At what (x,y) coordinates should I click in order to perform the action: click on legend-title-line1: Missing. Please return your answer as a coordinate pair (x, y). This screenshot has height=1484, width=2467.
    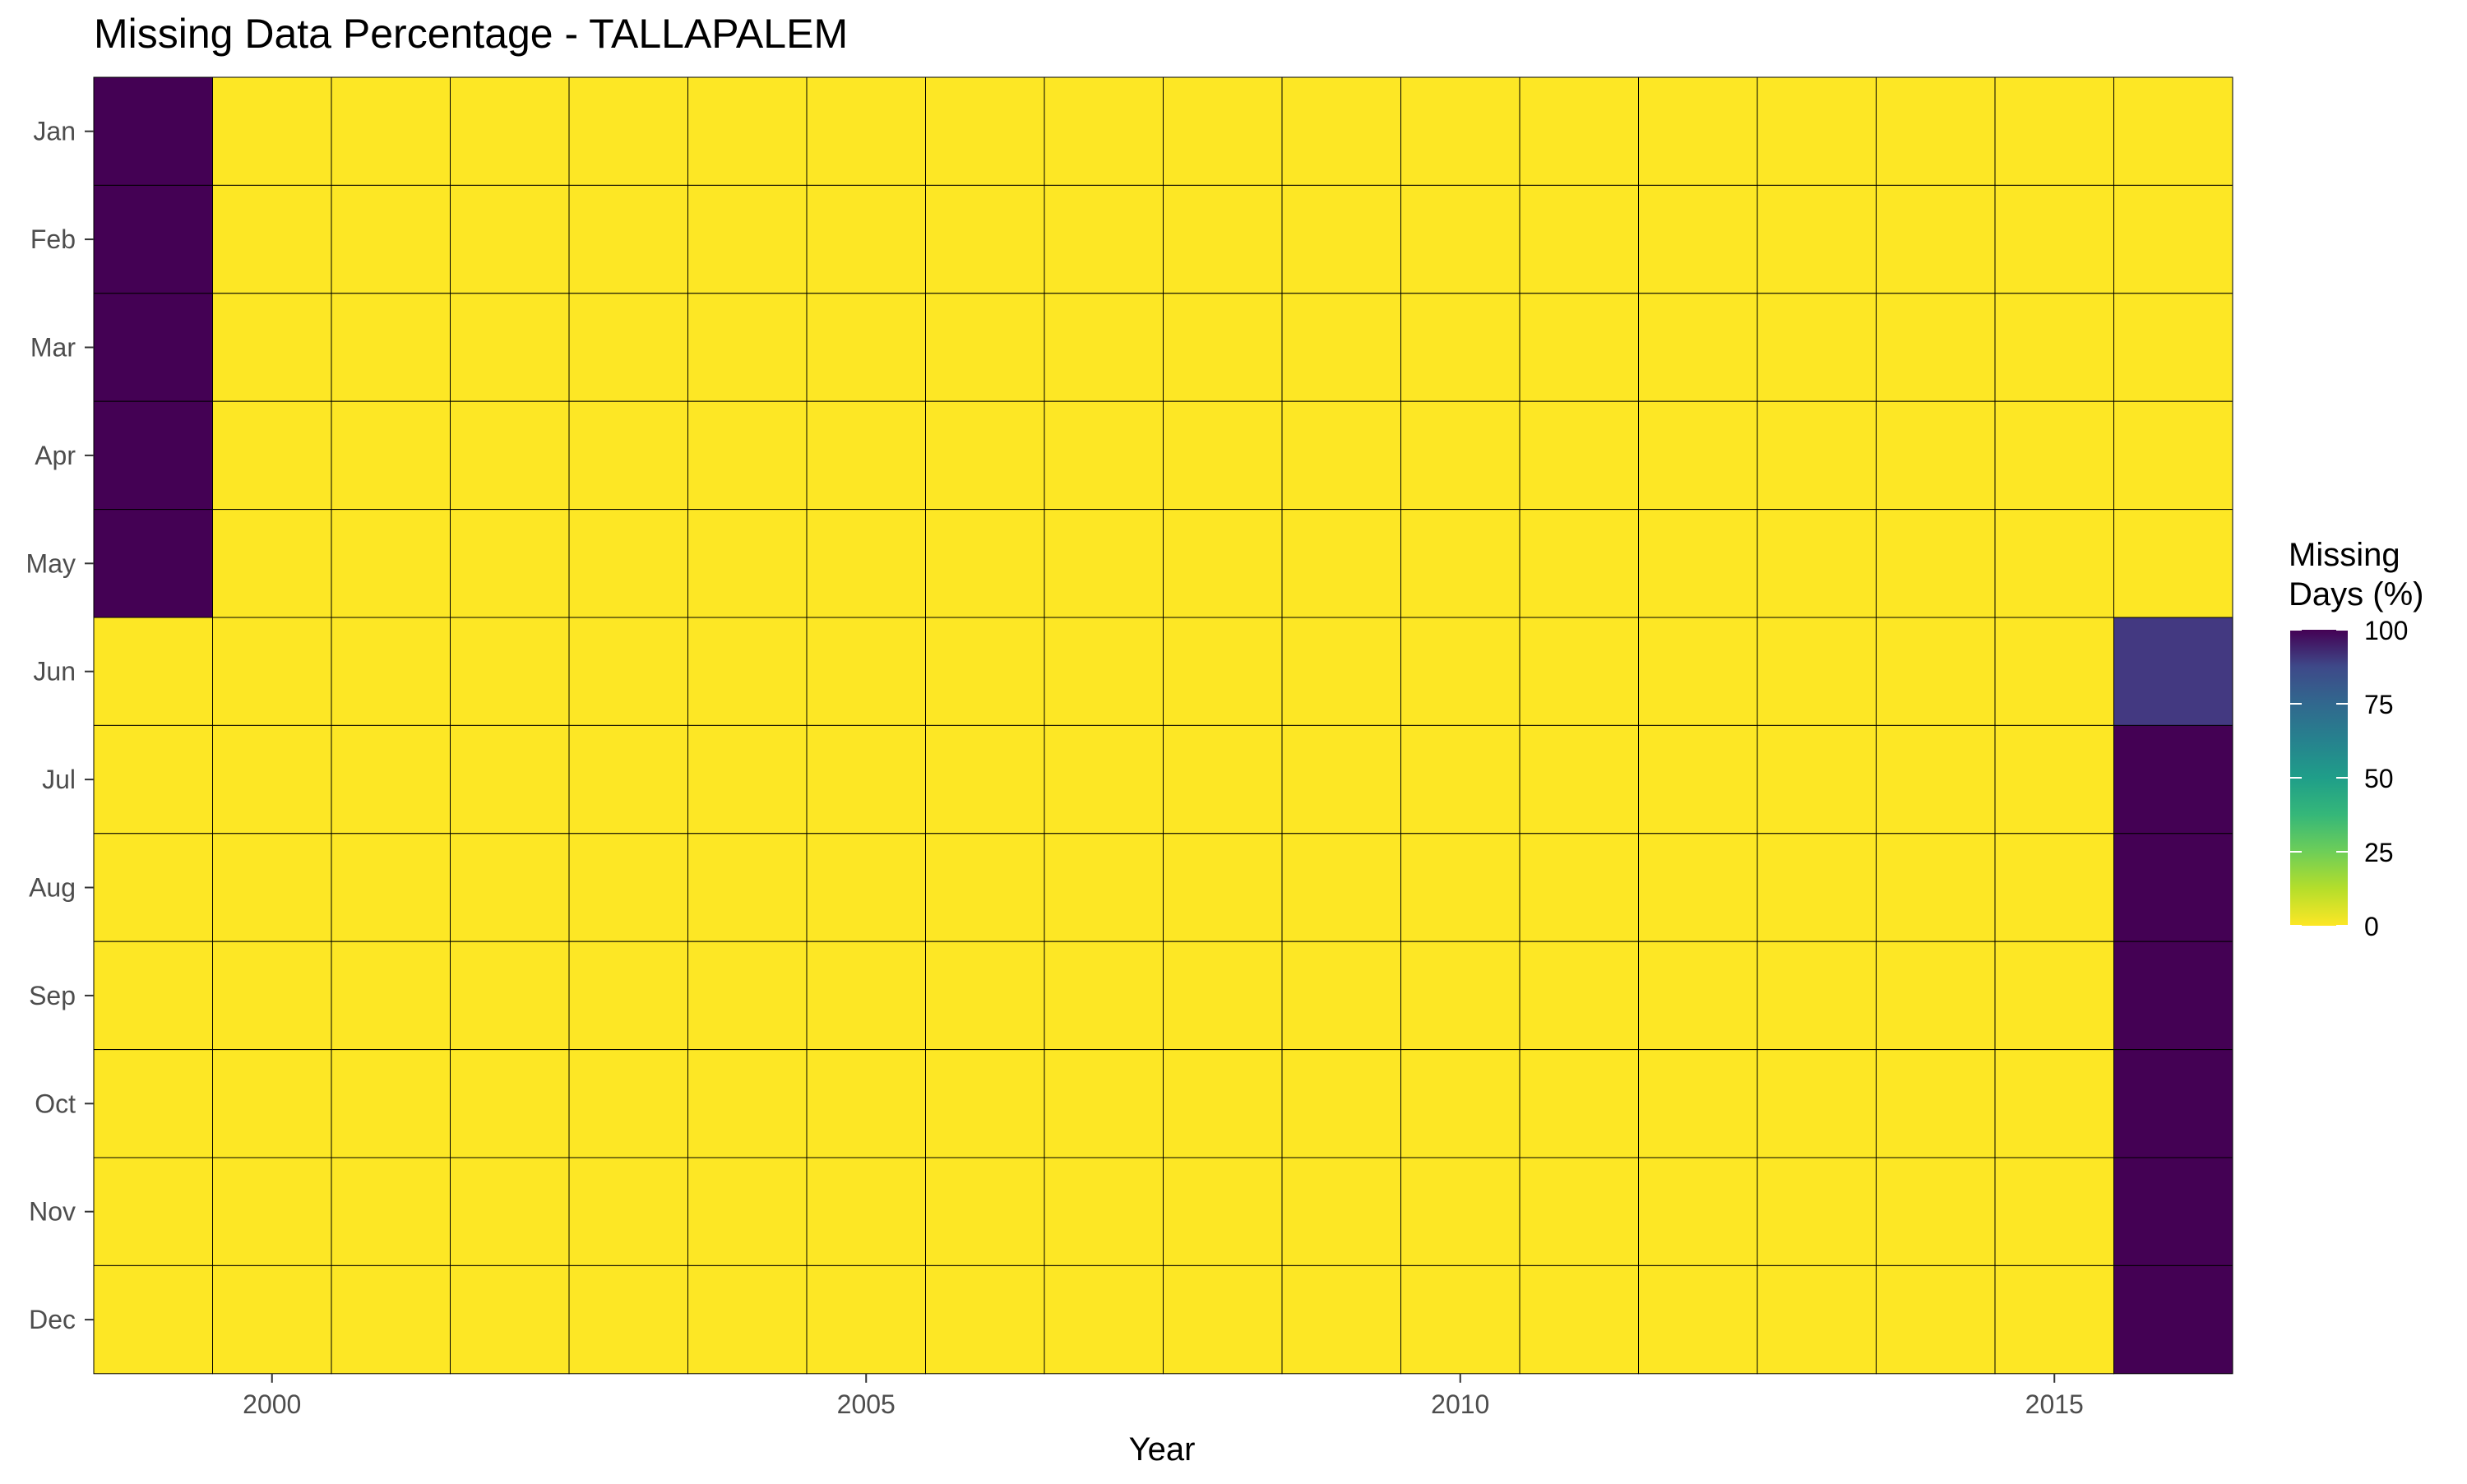
    Looking at the image, I should click on (2345, 555).